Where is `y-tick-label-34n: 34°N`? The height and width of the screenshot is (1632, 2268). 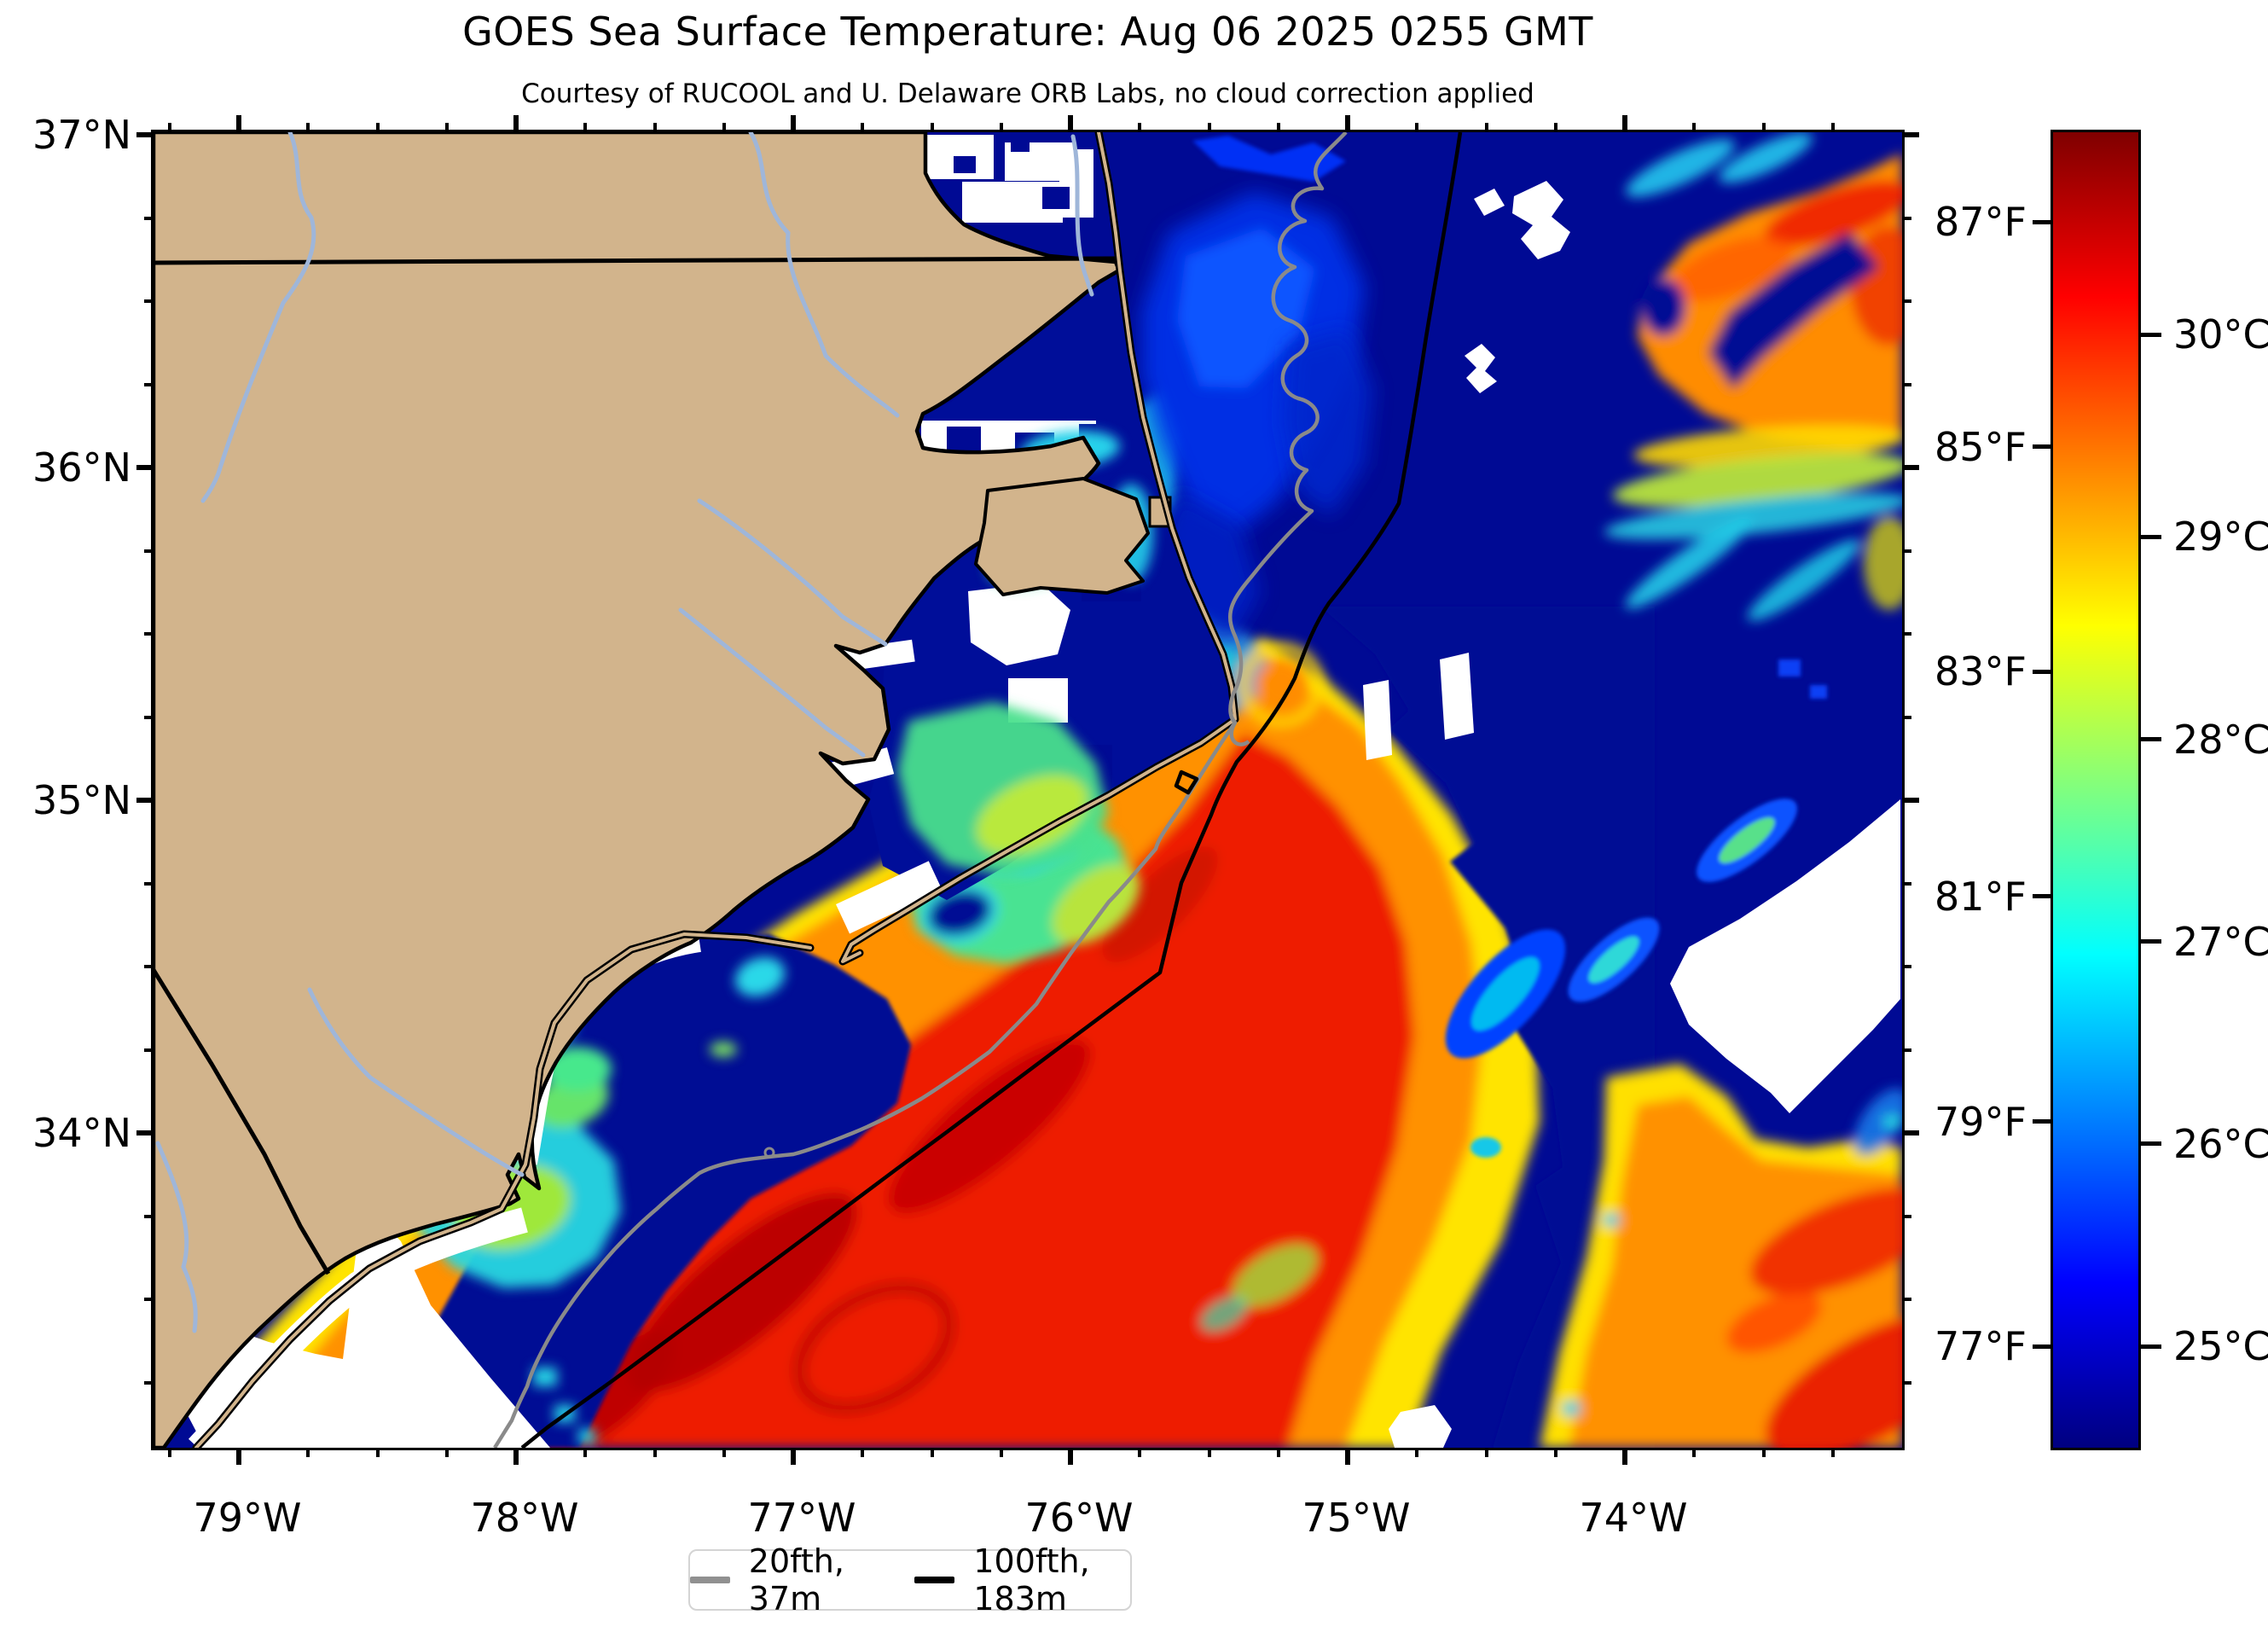
y-tick-label-34n: 34°N is located at coordinates (81, 1133).